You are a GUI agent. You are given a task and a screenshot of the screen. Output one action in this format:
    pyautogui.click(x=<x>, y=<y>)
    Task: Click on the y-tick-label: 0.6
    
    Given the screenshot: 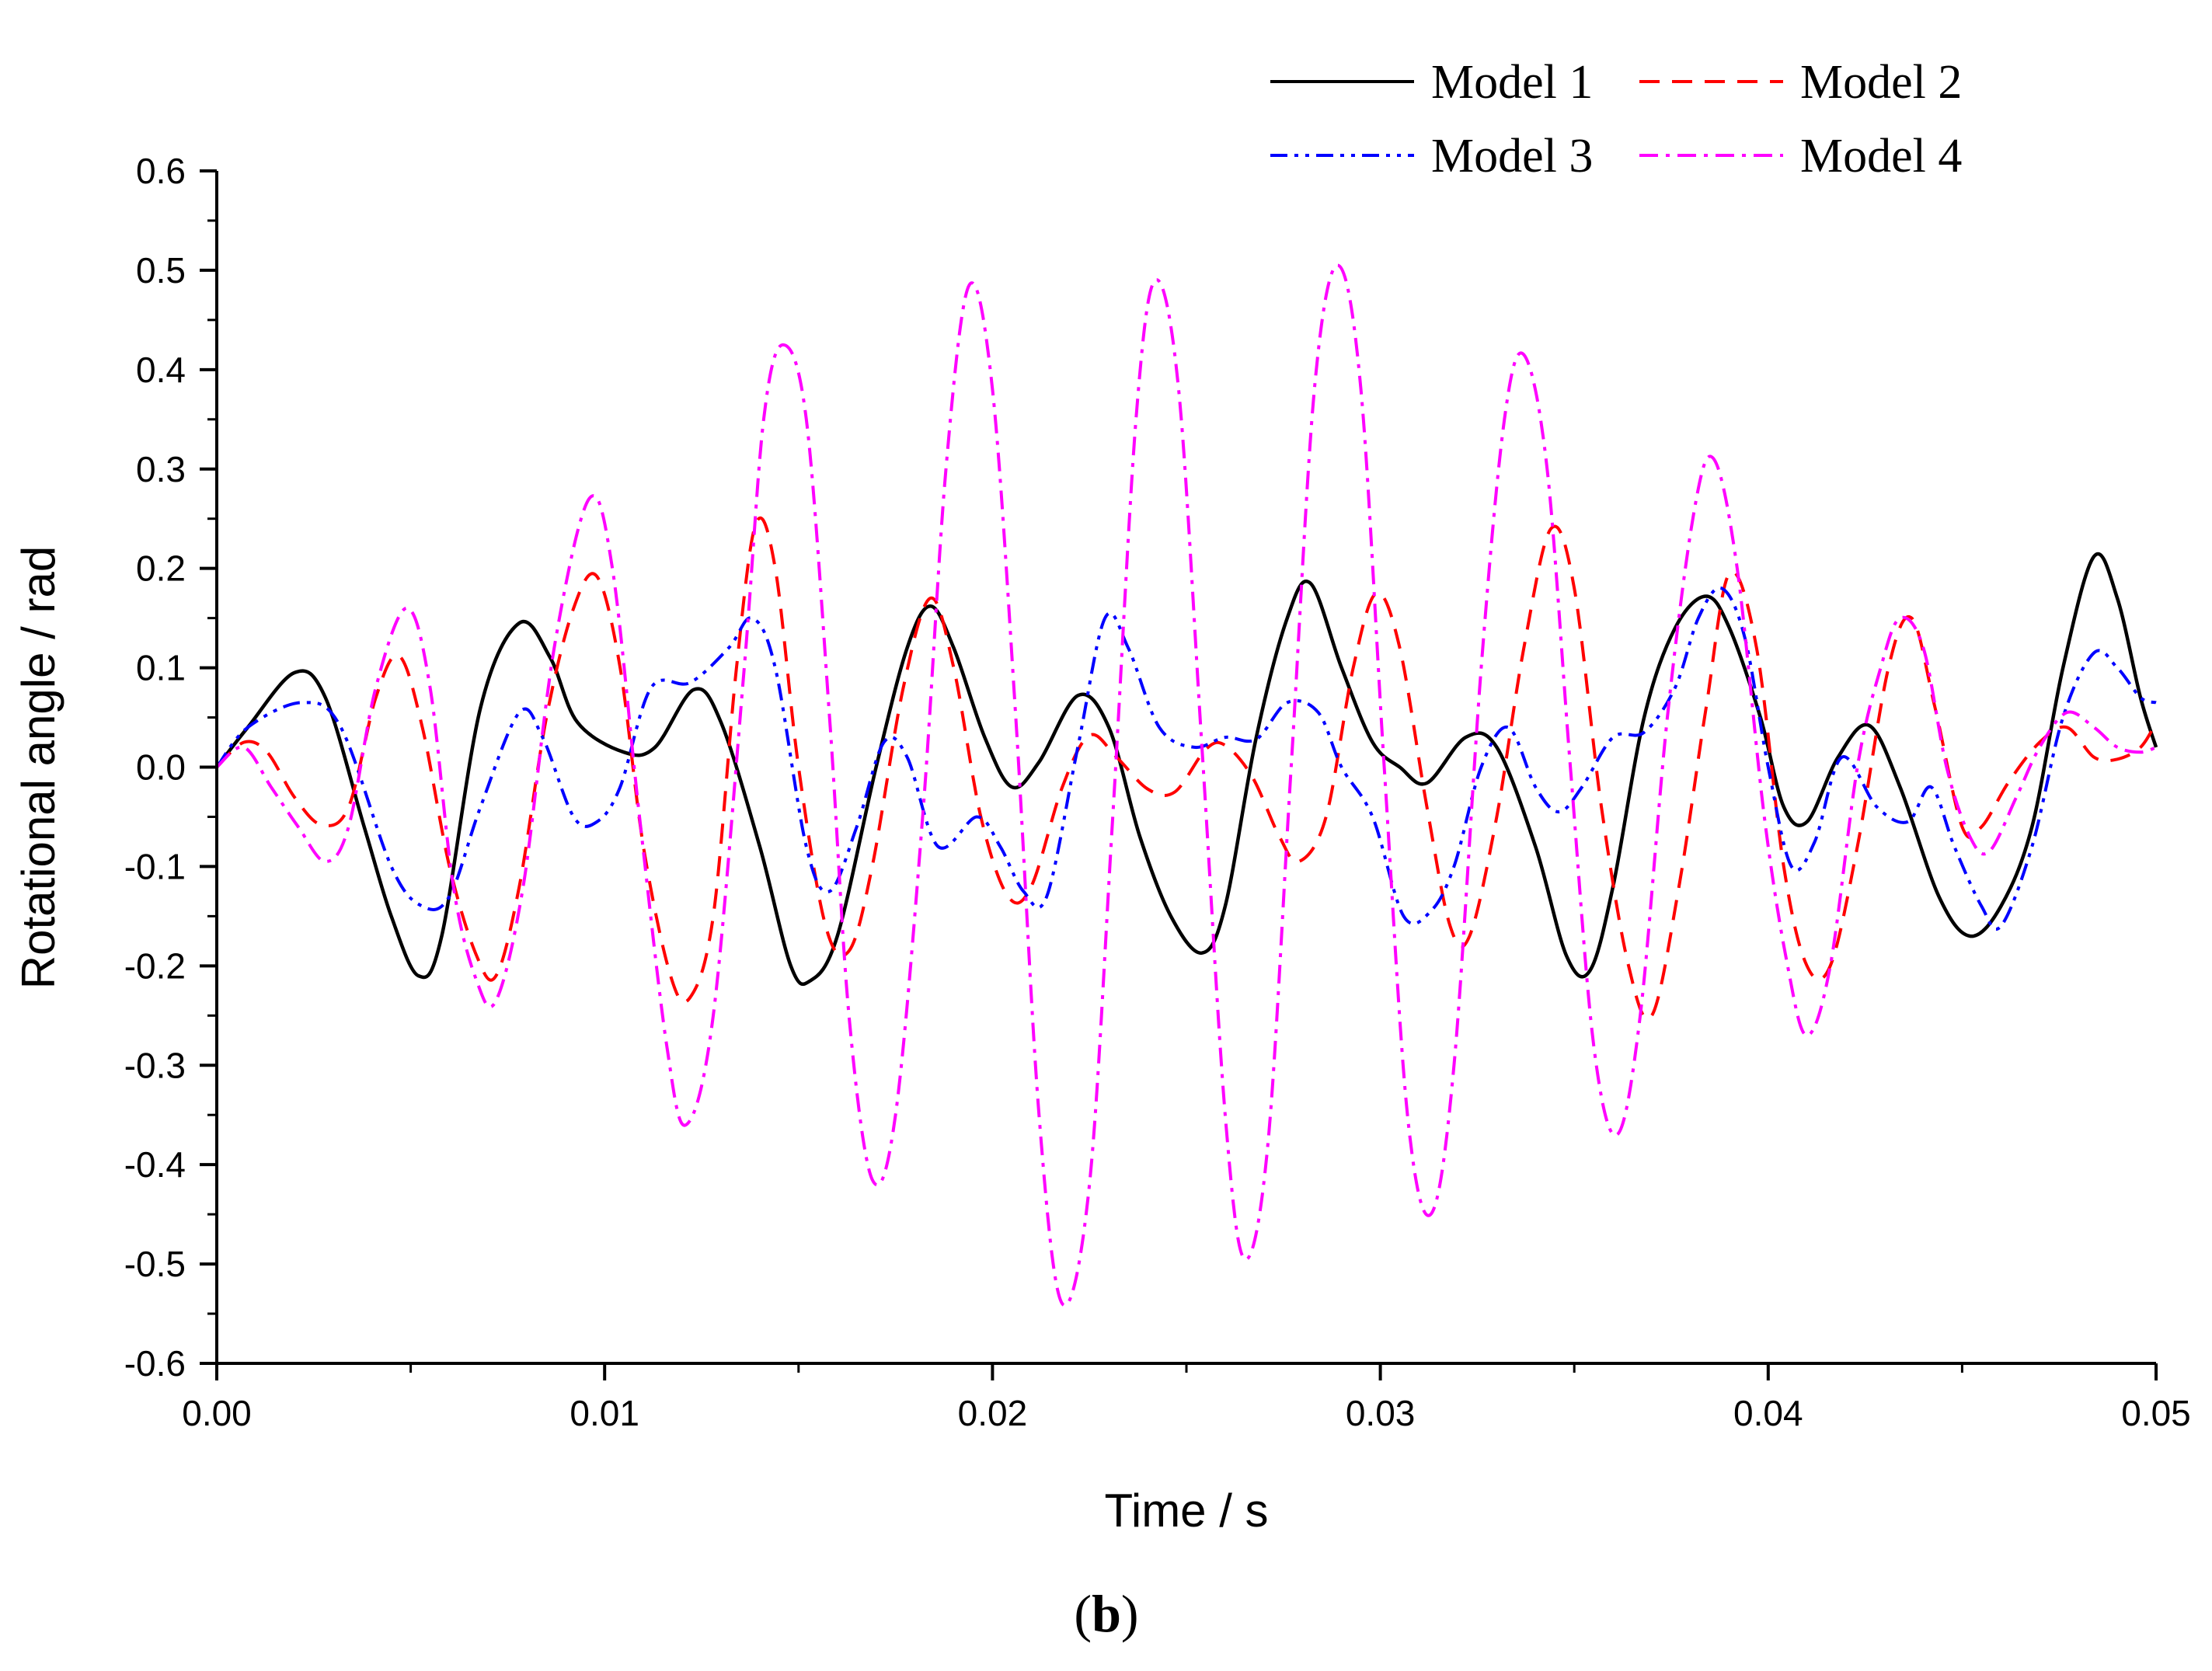 What is the action you would take?
    pyautogui.click(x=161, y=171)
    